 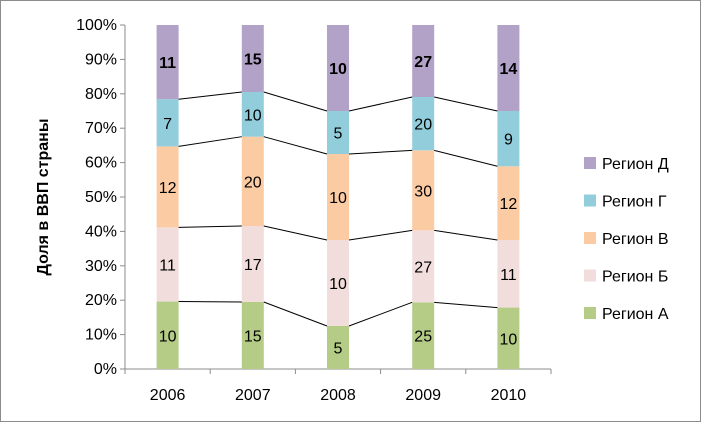 What do you see at coordinates (101, 94) in the screenshot?
I see `y-tick-label: 80%` at bounding box center [101, 94].